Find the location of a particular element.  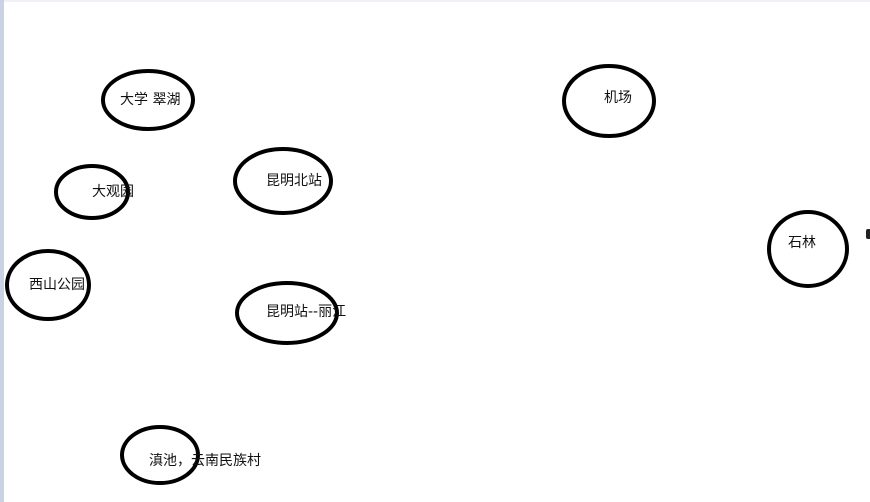

node-ring-kunming-north-station is located at coordinates (283, 181).